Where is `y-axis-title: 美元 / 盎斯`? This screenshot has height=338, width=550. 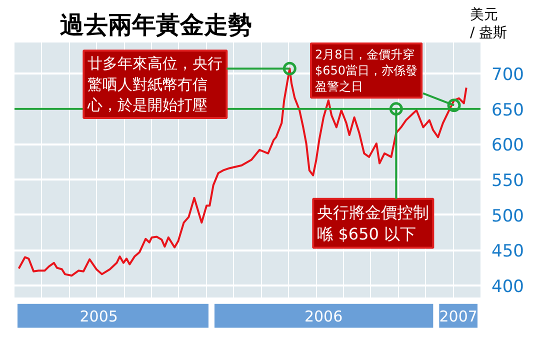 y-axis-title: 美元 / 盎斯 is located at coordinates (489, 24).